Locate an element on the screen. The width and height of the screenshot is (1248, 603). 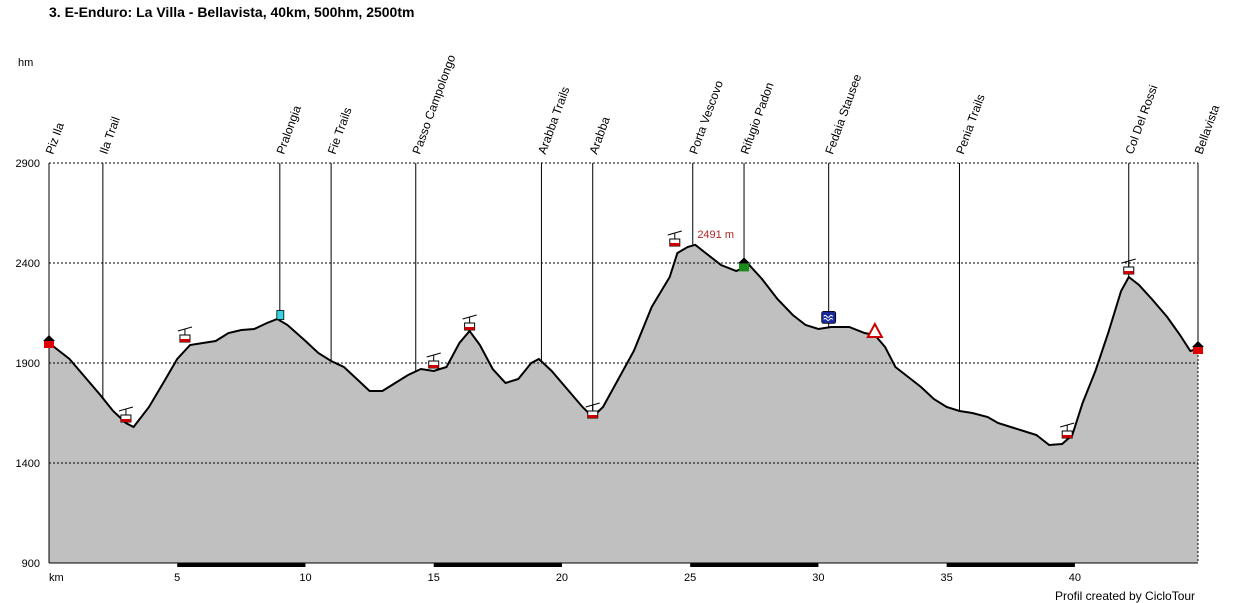
flag-icon is located at coordinates (280, 315).